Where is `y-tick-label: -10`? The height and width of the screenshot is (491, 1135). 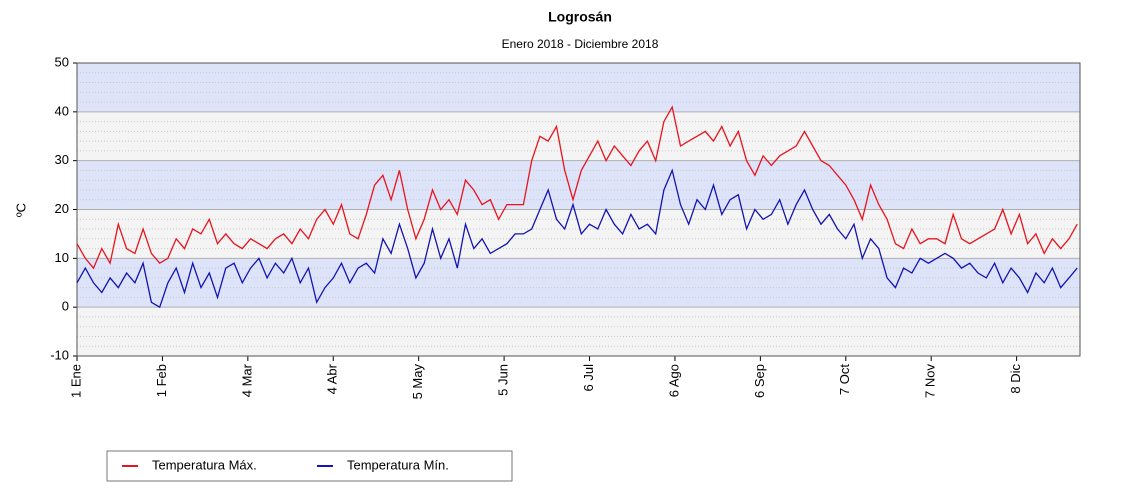
y-tick-label: -10 is located at coordinates (59, 354).